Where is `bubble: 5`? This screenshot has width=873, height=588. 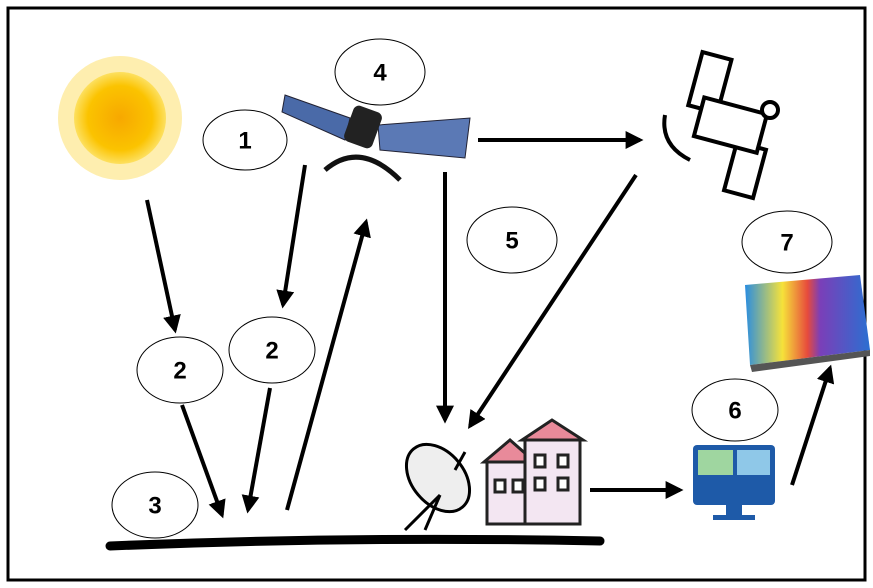 bubble: 5 is located at coordinates (512, 240).